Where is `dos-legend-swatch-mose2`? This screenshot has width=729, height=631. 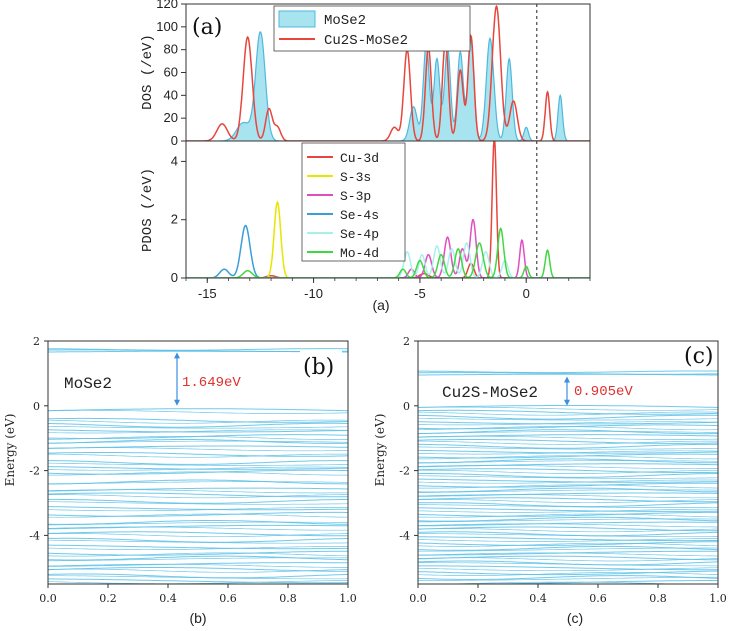
dos-legend-swatch-mose2 is located at coordinates (297, 19).